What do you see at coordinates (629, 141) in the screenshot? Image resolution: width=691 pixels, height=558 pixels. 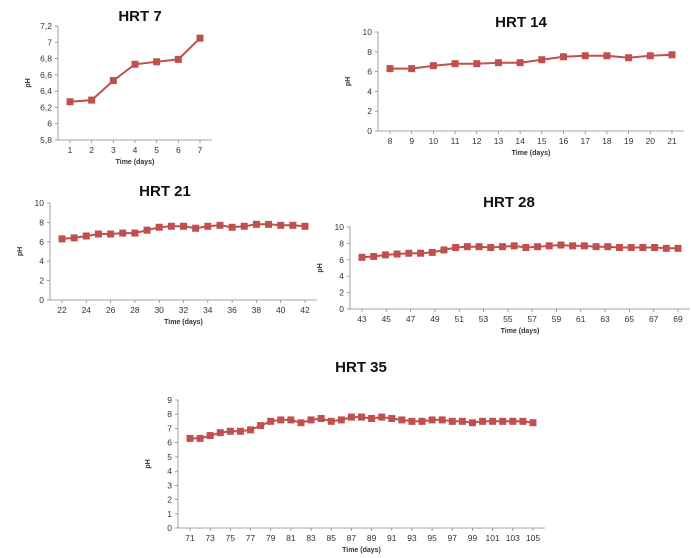 I see `chart-2-xtick-label: 19` at bounding box center [629, 141].